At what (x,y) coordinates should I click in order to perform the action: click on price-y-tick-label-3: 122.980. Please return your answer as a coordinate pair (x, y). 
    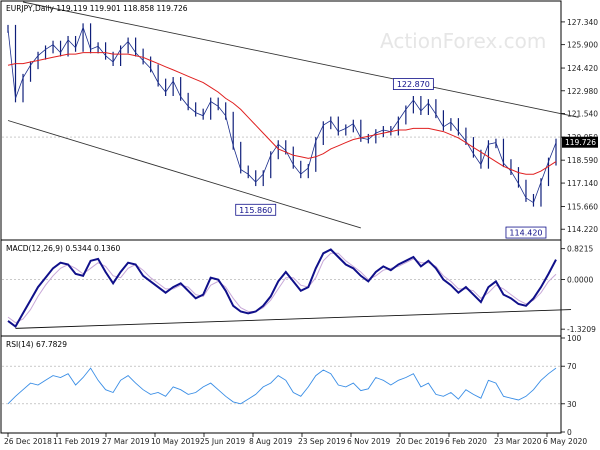
    Looking at the image, I should click on (582, 91).